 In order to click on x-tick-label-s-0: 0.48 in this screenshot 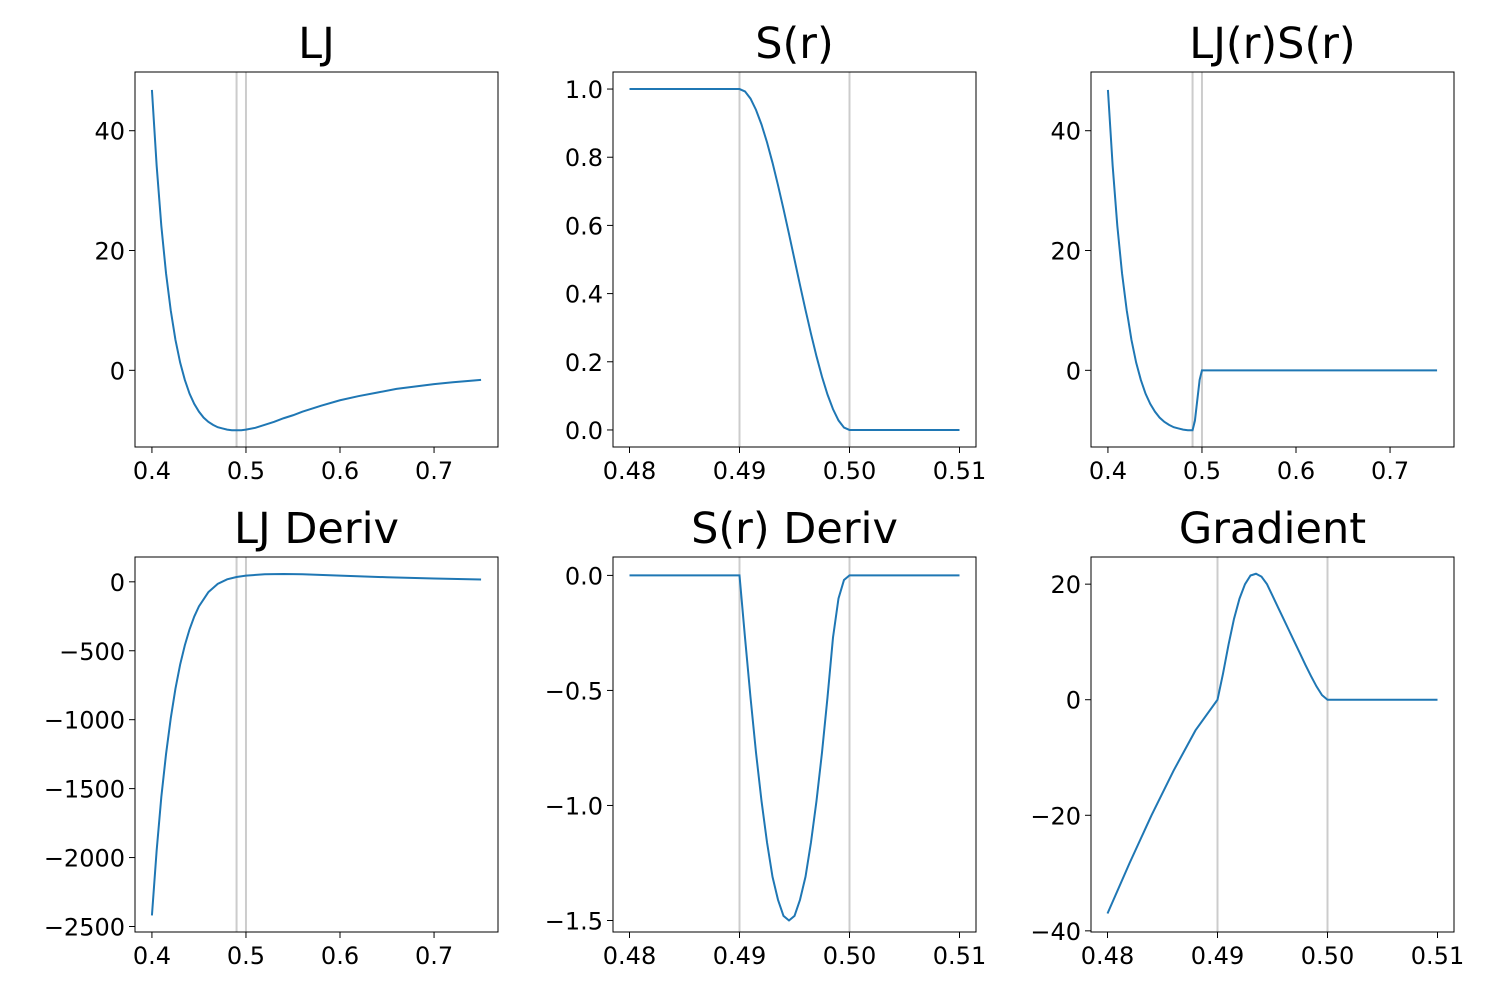, I will do `click(629, 471)`.